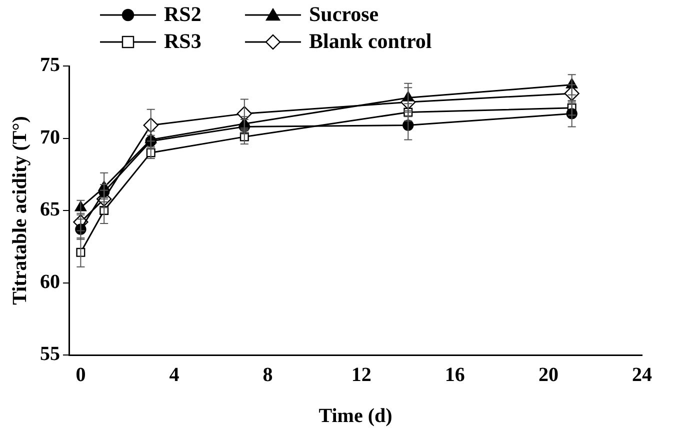 This screenshot has width=682, height=438. I want to click on x-tick-label: 20, so click(548, 375).